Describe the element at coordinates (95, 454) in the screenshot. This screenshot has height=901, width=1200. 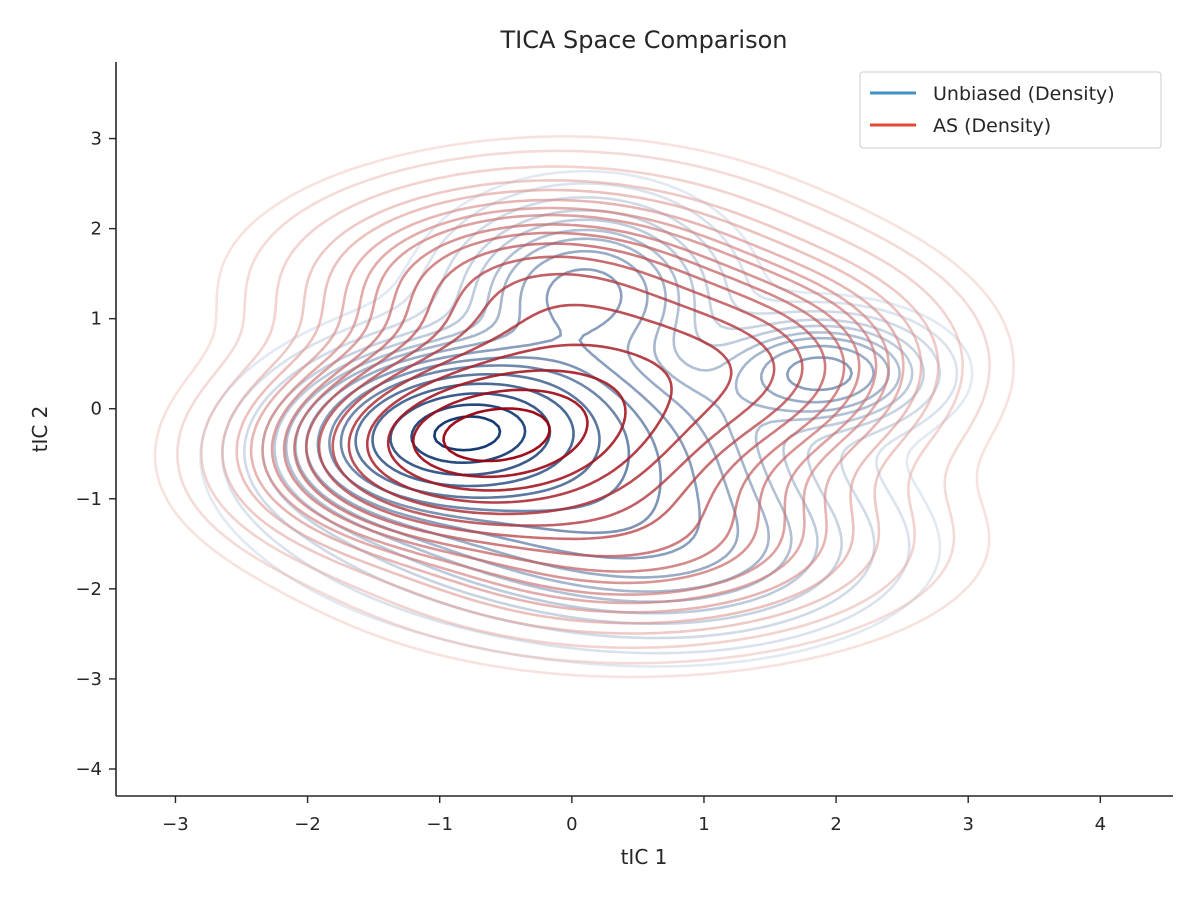
I see `y-ticks: −4 −3 −2 −1 0 1 2 3` at that location.